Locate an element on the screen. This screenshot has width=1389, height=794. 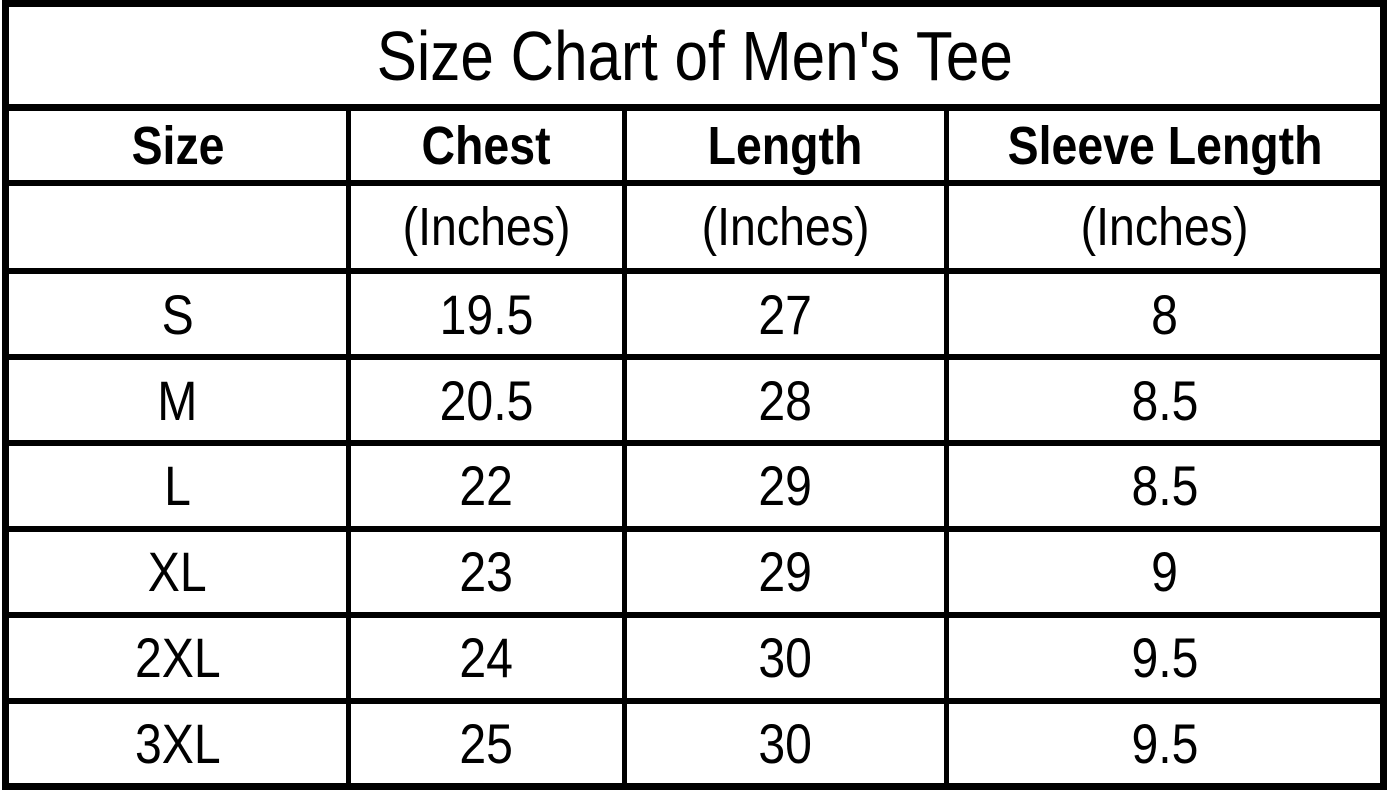
column-header-sleeve-length-label: Sleeve Length is located at coordinates (1164, 145).